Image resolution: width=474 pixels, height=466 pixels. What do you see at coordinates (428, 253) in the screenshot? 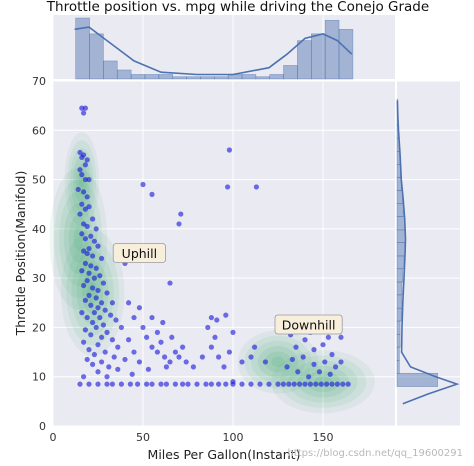
I see `right-marginal-background` at bounding box center [428, 253].